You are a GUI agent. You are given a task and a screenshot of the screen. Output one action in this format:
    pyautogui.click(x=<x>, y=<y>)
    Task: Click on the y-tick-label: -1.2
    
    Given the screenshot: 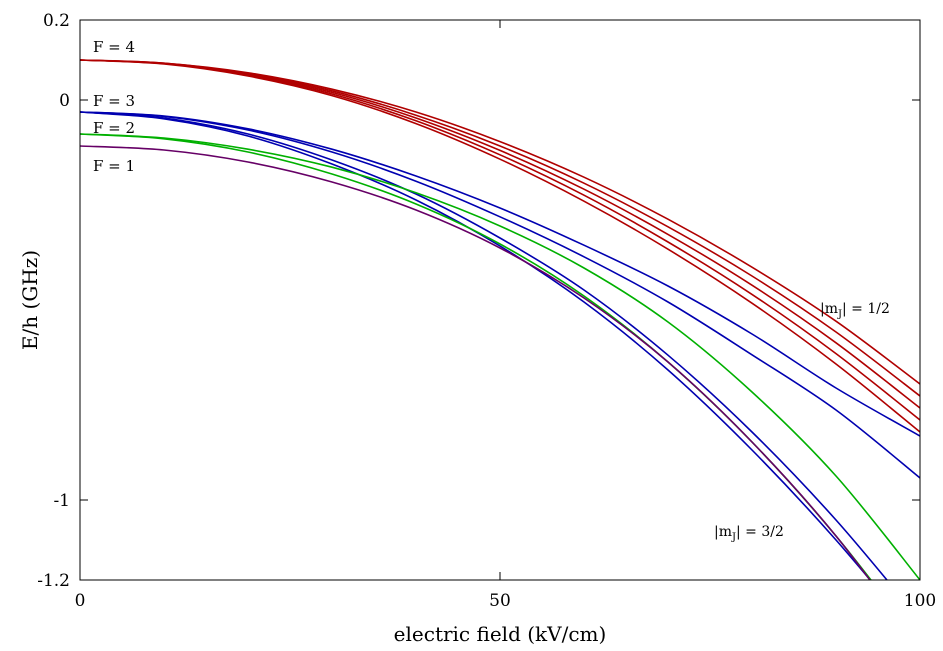 What is the action you would take?
    pyautogui.click(x=53, y=581)
    